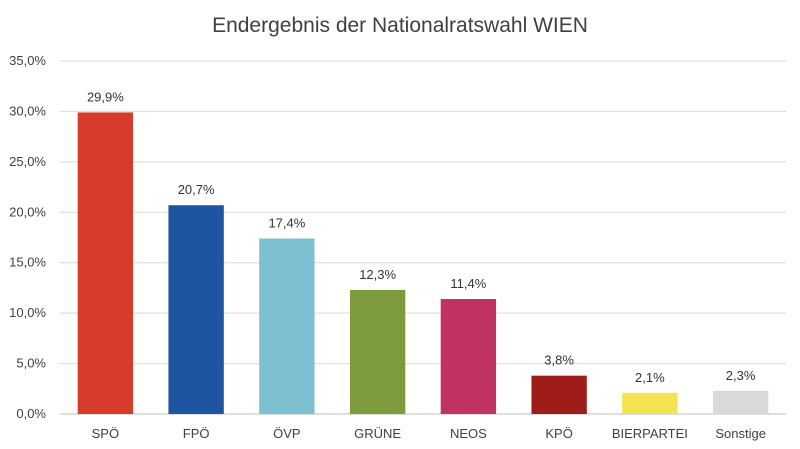  I want to click on data-label: 20,7%, so click(196, 189).